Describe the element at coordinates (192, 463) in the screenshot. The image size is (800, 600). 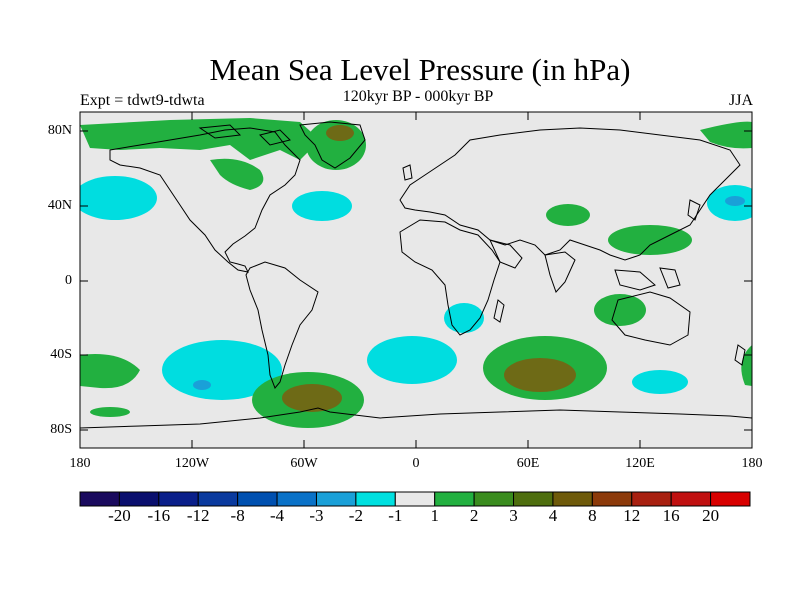
I see `lon-label-120w: 120W` at that location.